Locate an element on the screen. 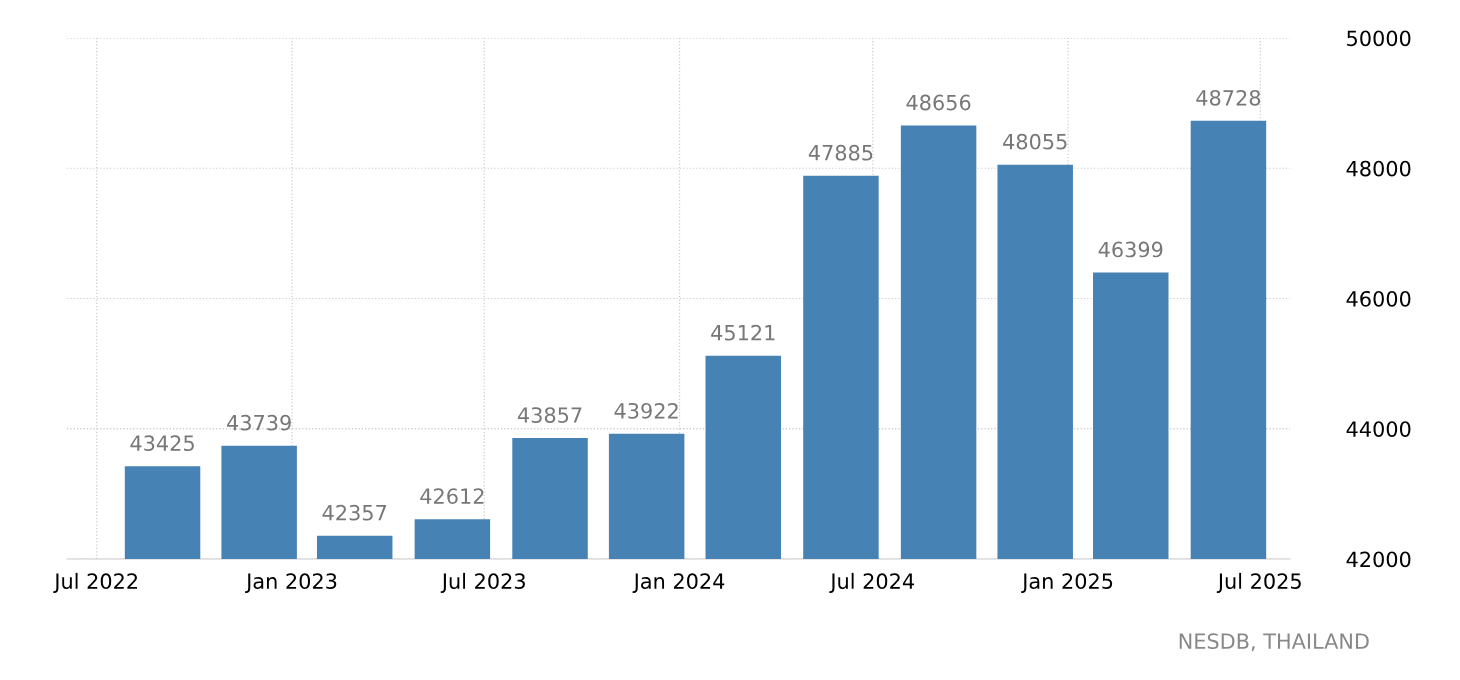 This screenshot has height=680, width=1460. data-label: 42357 is located at coordinates (354, 512).